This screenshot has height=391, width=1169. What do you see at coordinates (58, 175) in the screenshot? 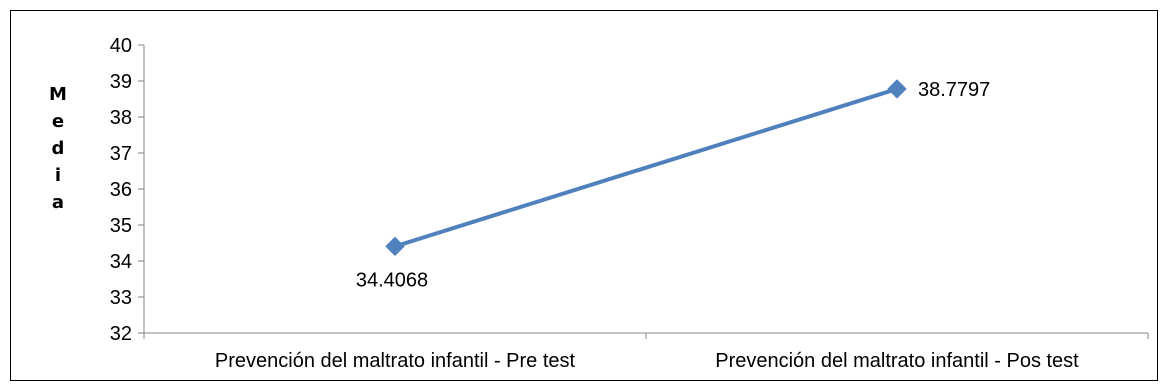
I see `y-axis-label-letter: i` at bounding box center [58, 175].